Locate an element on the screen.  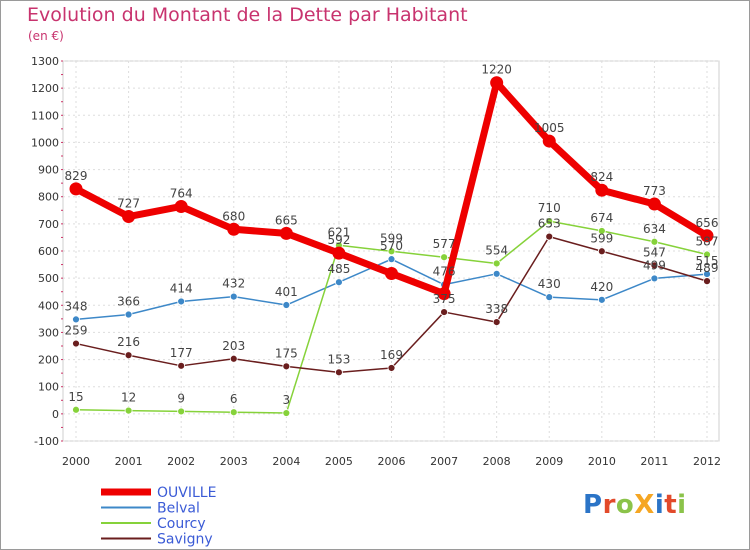
data-label: 587 is located at coordinates (707, 242).